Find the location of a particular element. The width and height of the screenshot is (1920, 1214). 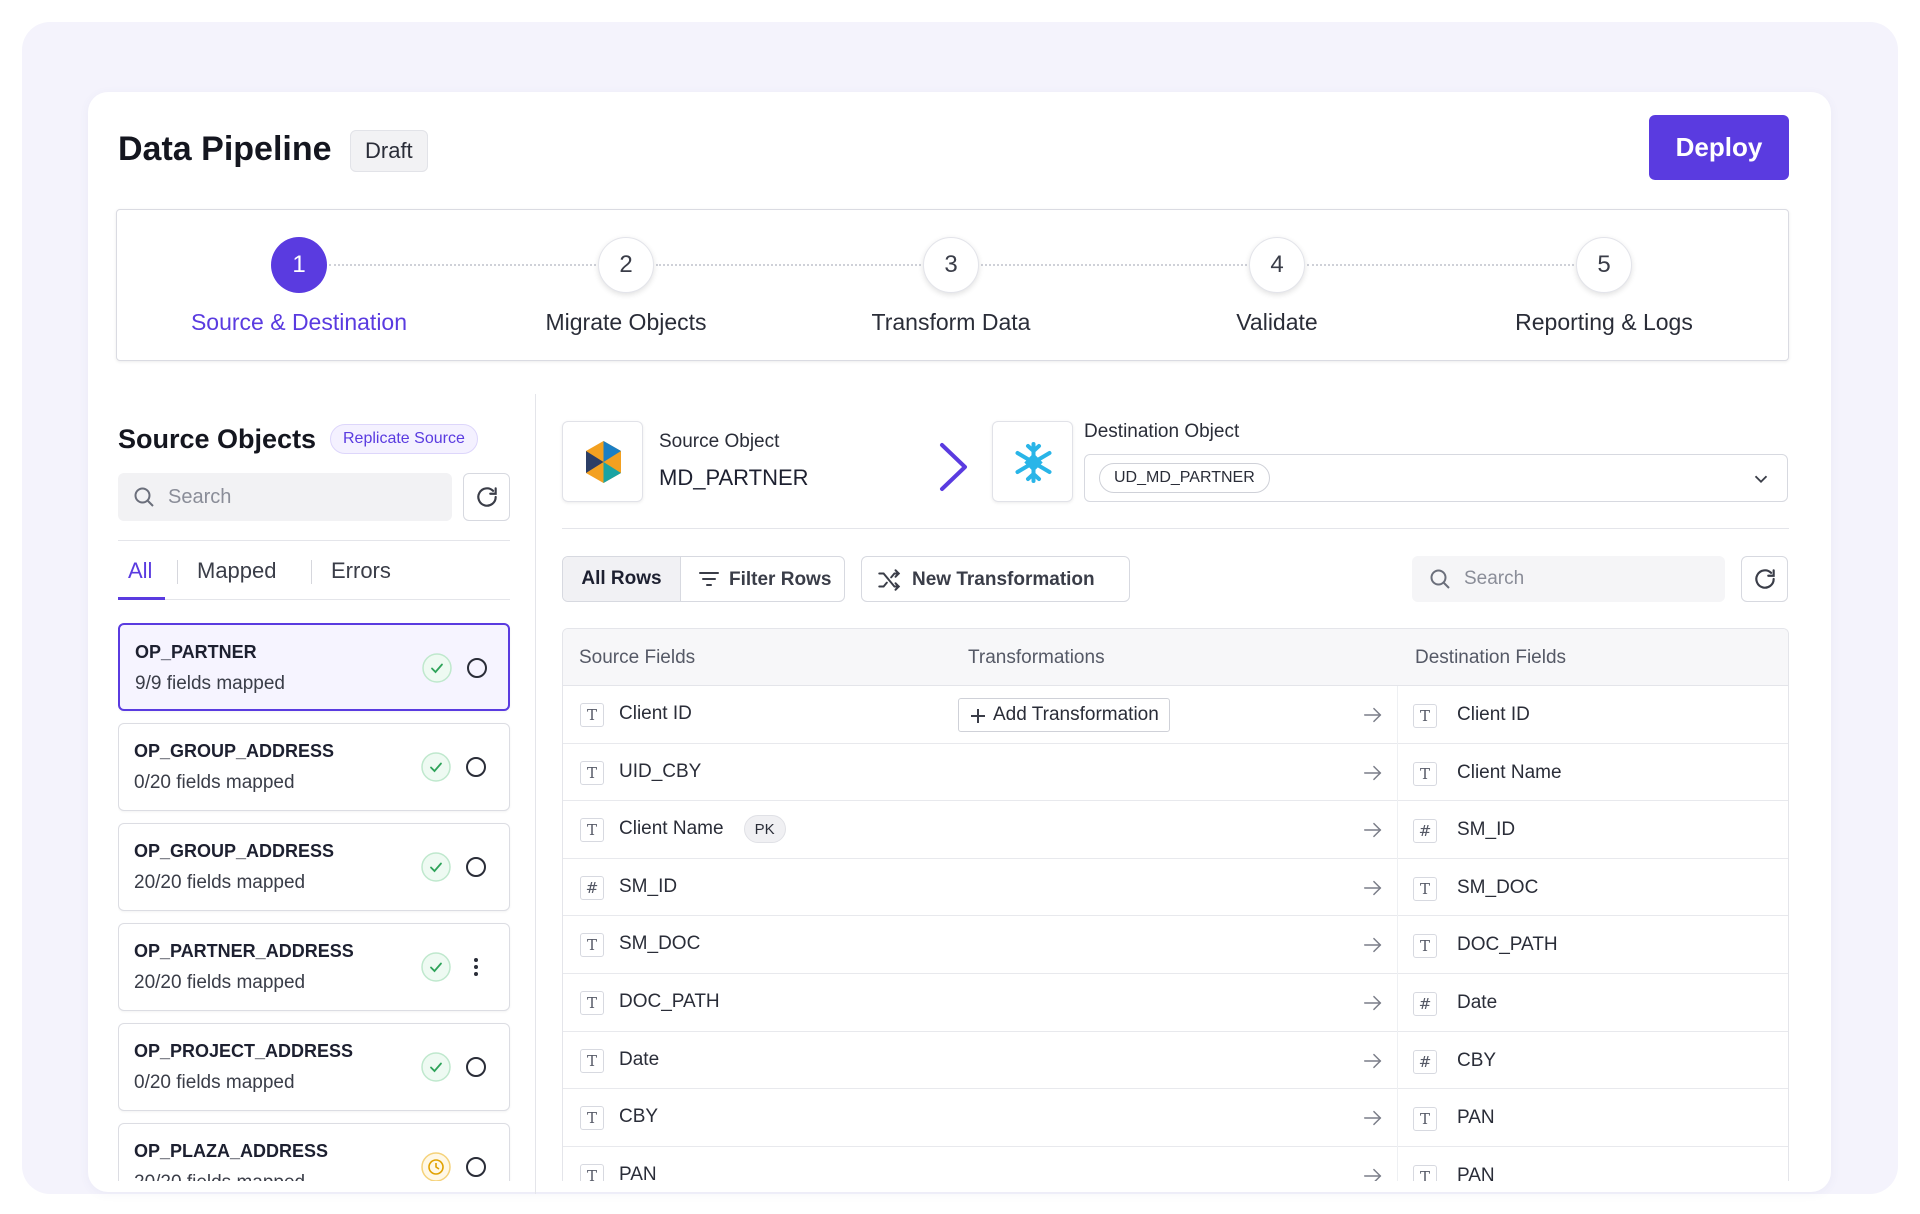

object-name: OP_GROUP_ADDRESS is located at coordinates (234, 751).